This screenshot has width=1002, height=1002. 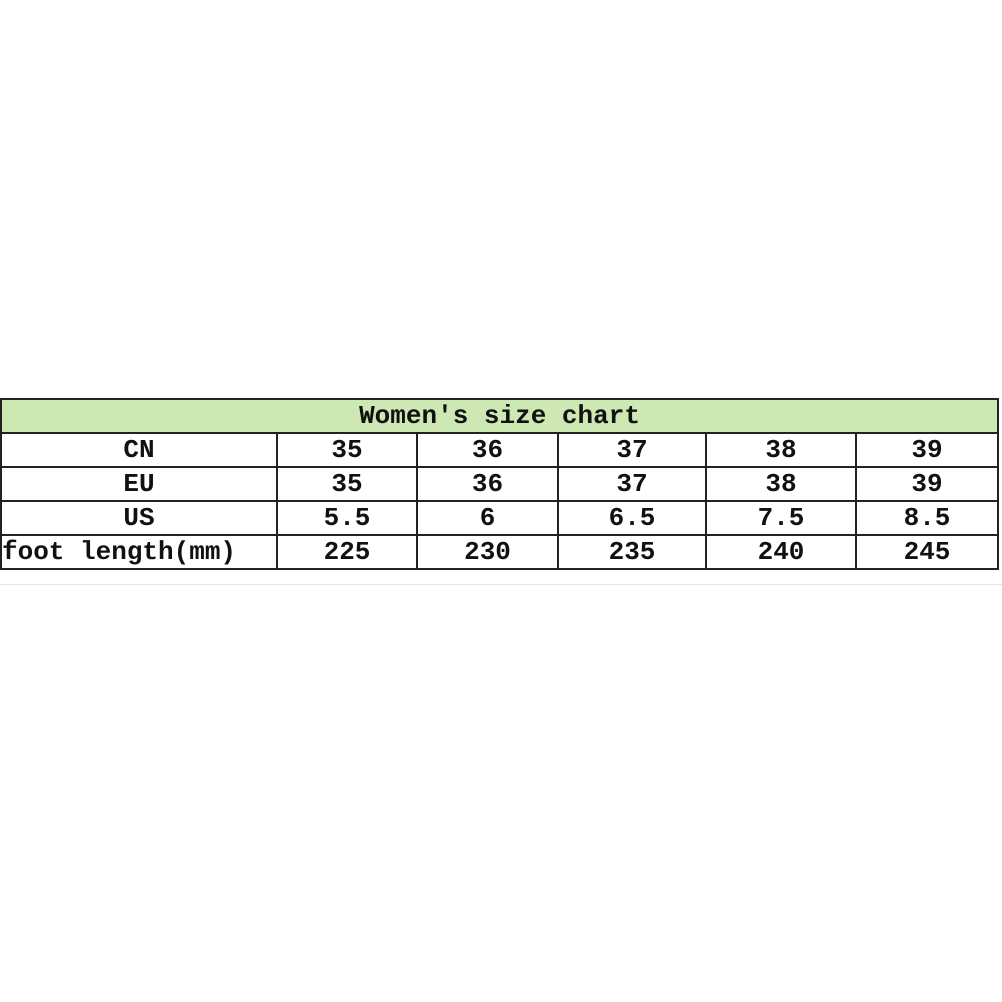 I want to click on row-label: CN, so click(x=139, y=450).